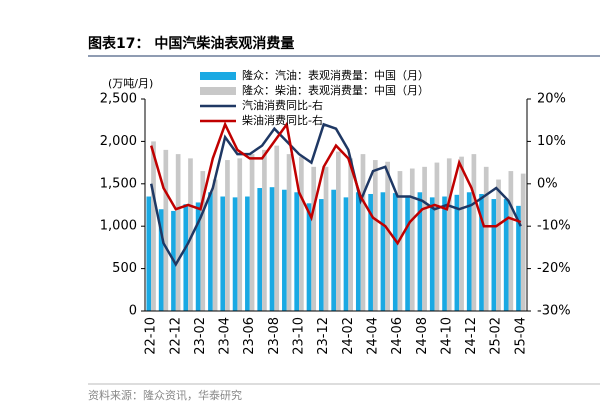 The image size is (616, 414). What do you see at coordinates (200, 336) in the screenshot?
I see `x-tick-label: 23-02` at bounding box center [200, 336].